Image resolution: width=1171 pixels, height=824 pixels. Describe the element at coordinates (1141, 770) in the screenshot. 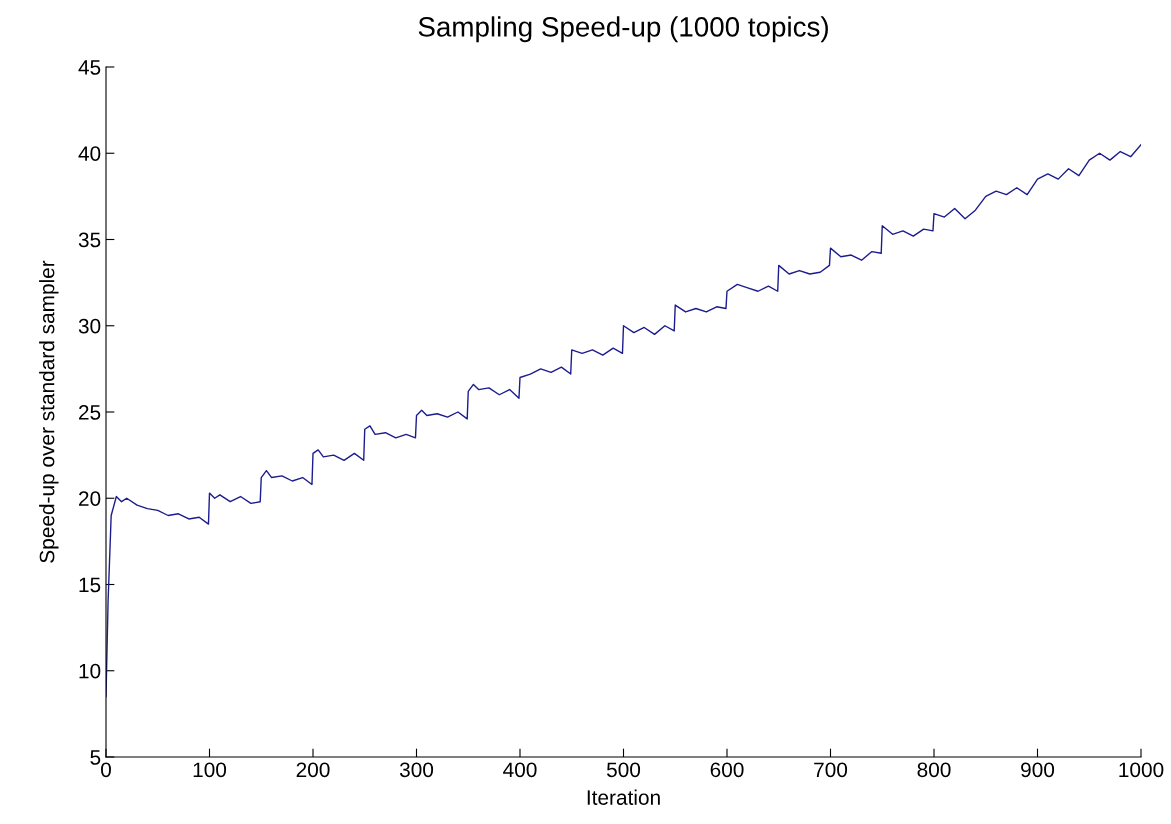

I see `x-tick-label: 1000` at that location.